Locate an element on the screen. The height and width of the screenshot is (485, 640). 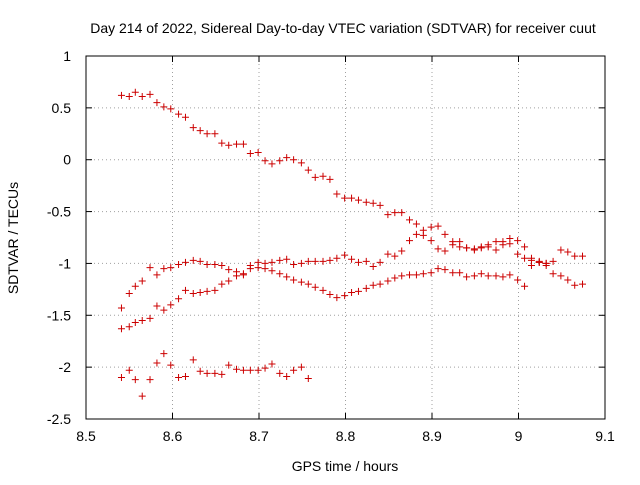
series-lower is located at coordinates (214, 375).